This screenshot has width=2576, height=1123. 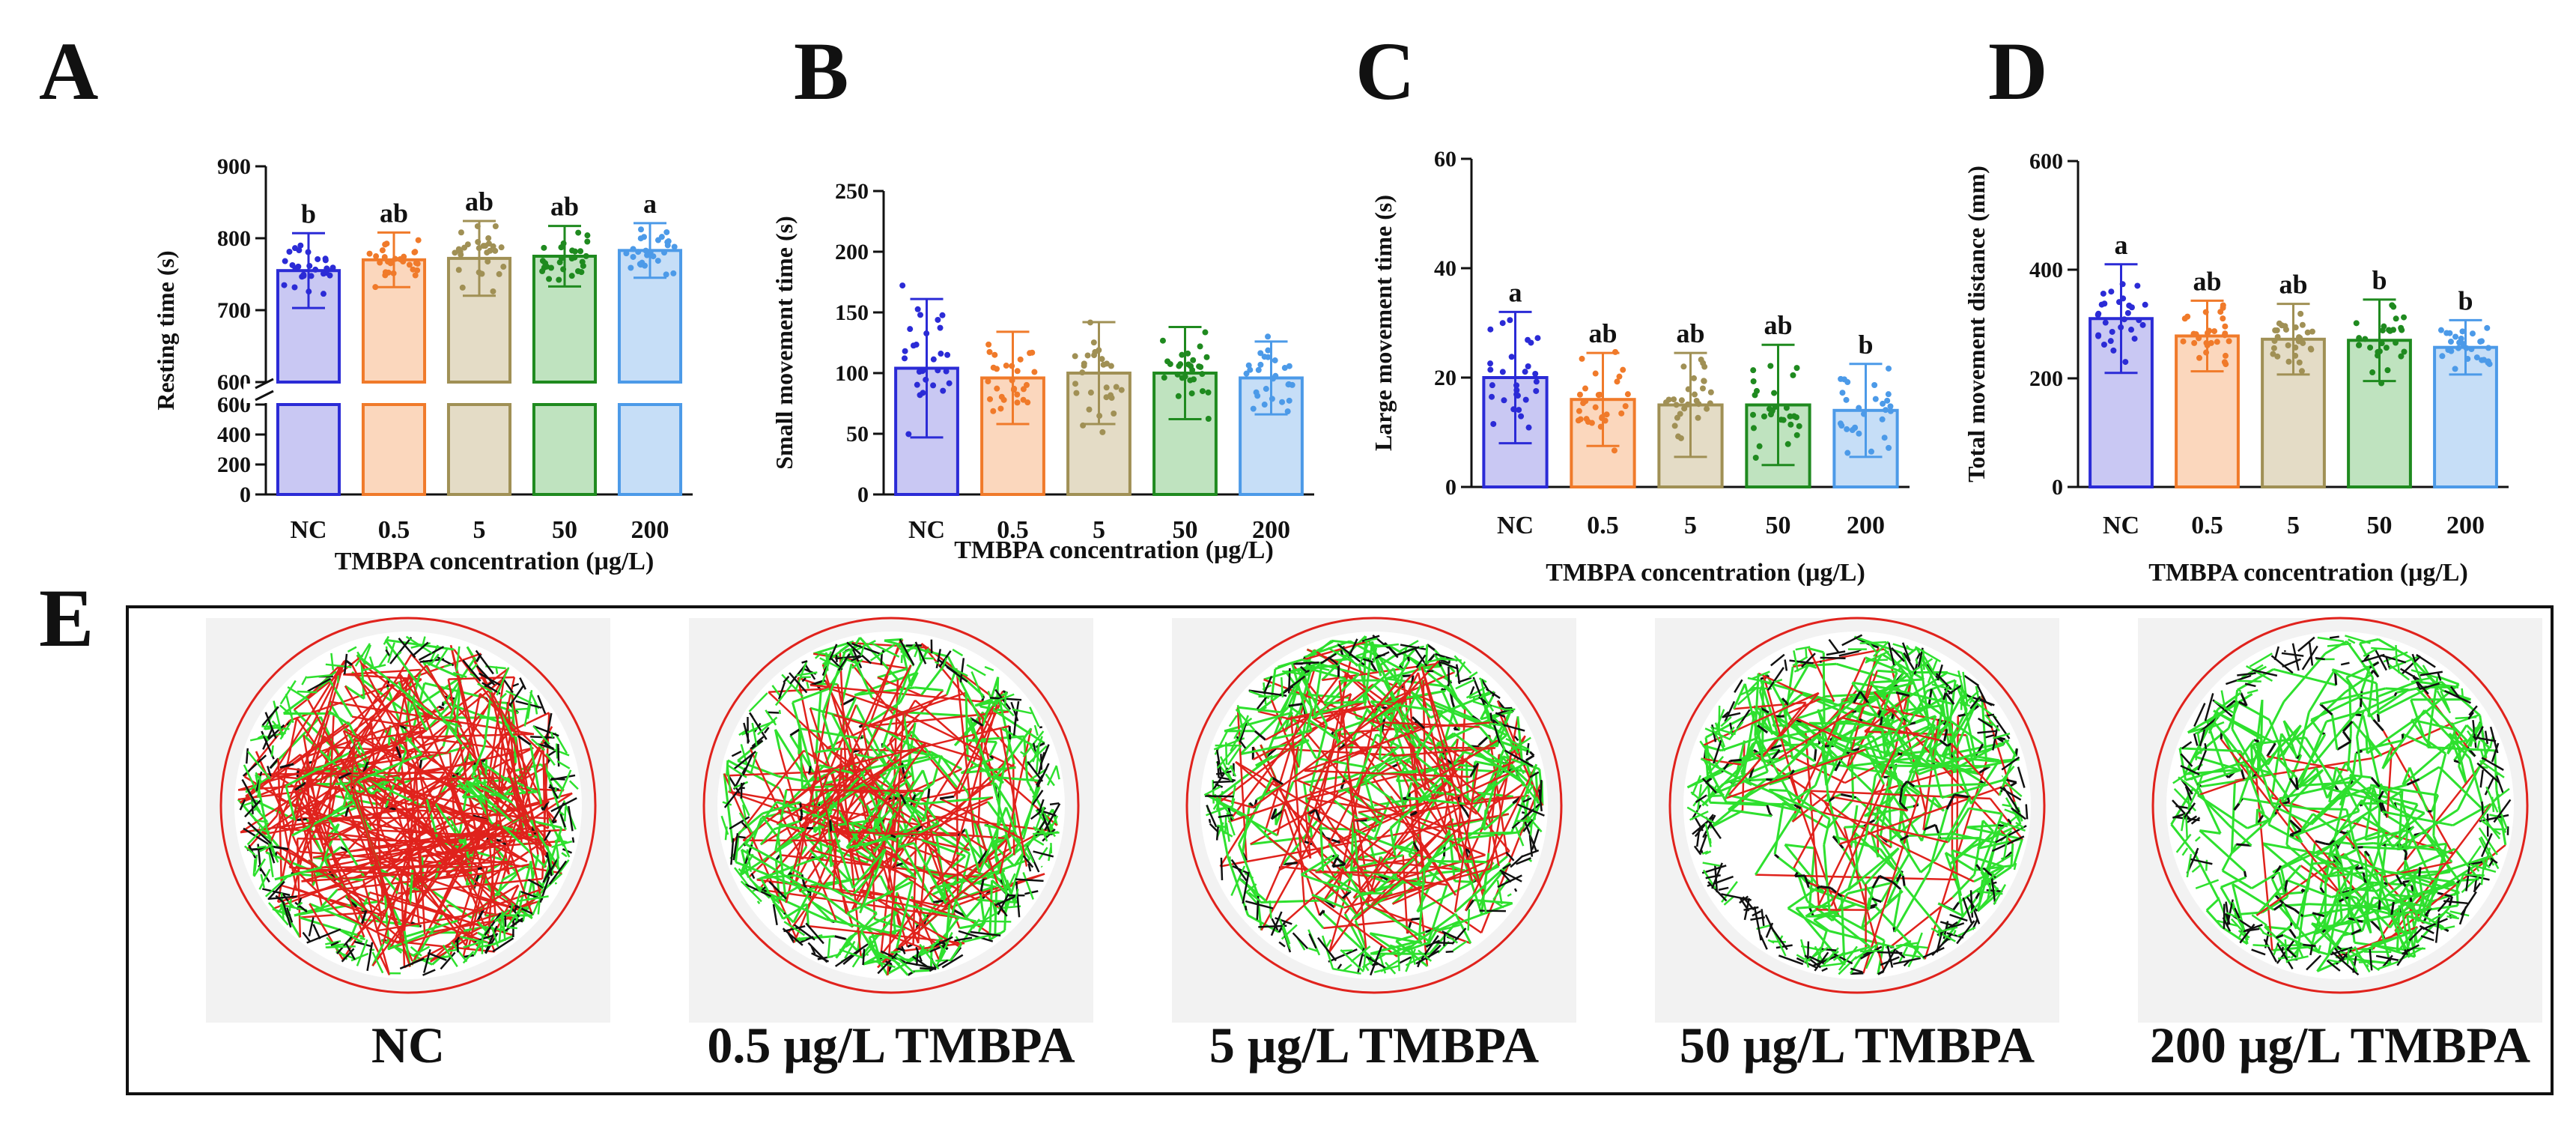 What do you see at coordinates (2379, 280) in the screenshot?
I see `significance-label: b` at bounding box center [2379, 280].